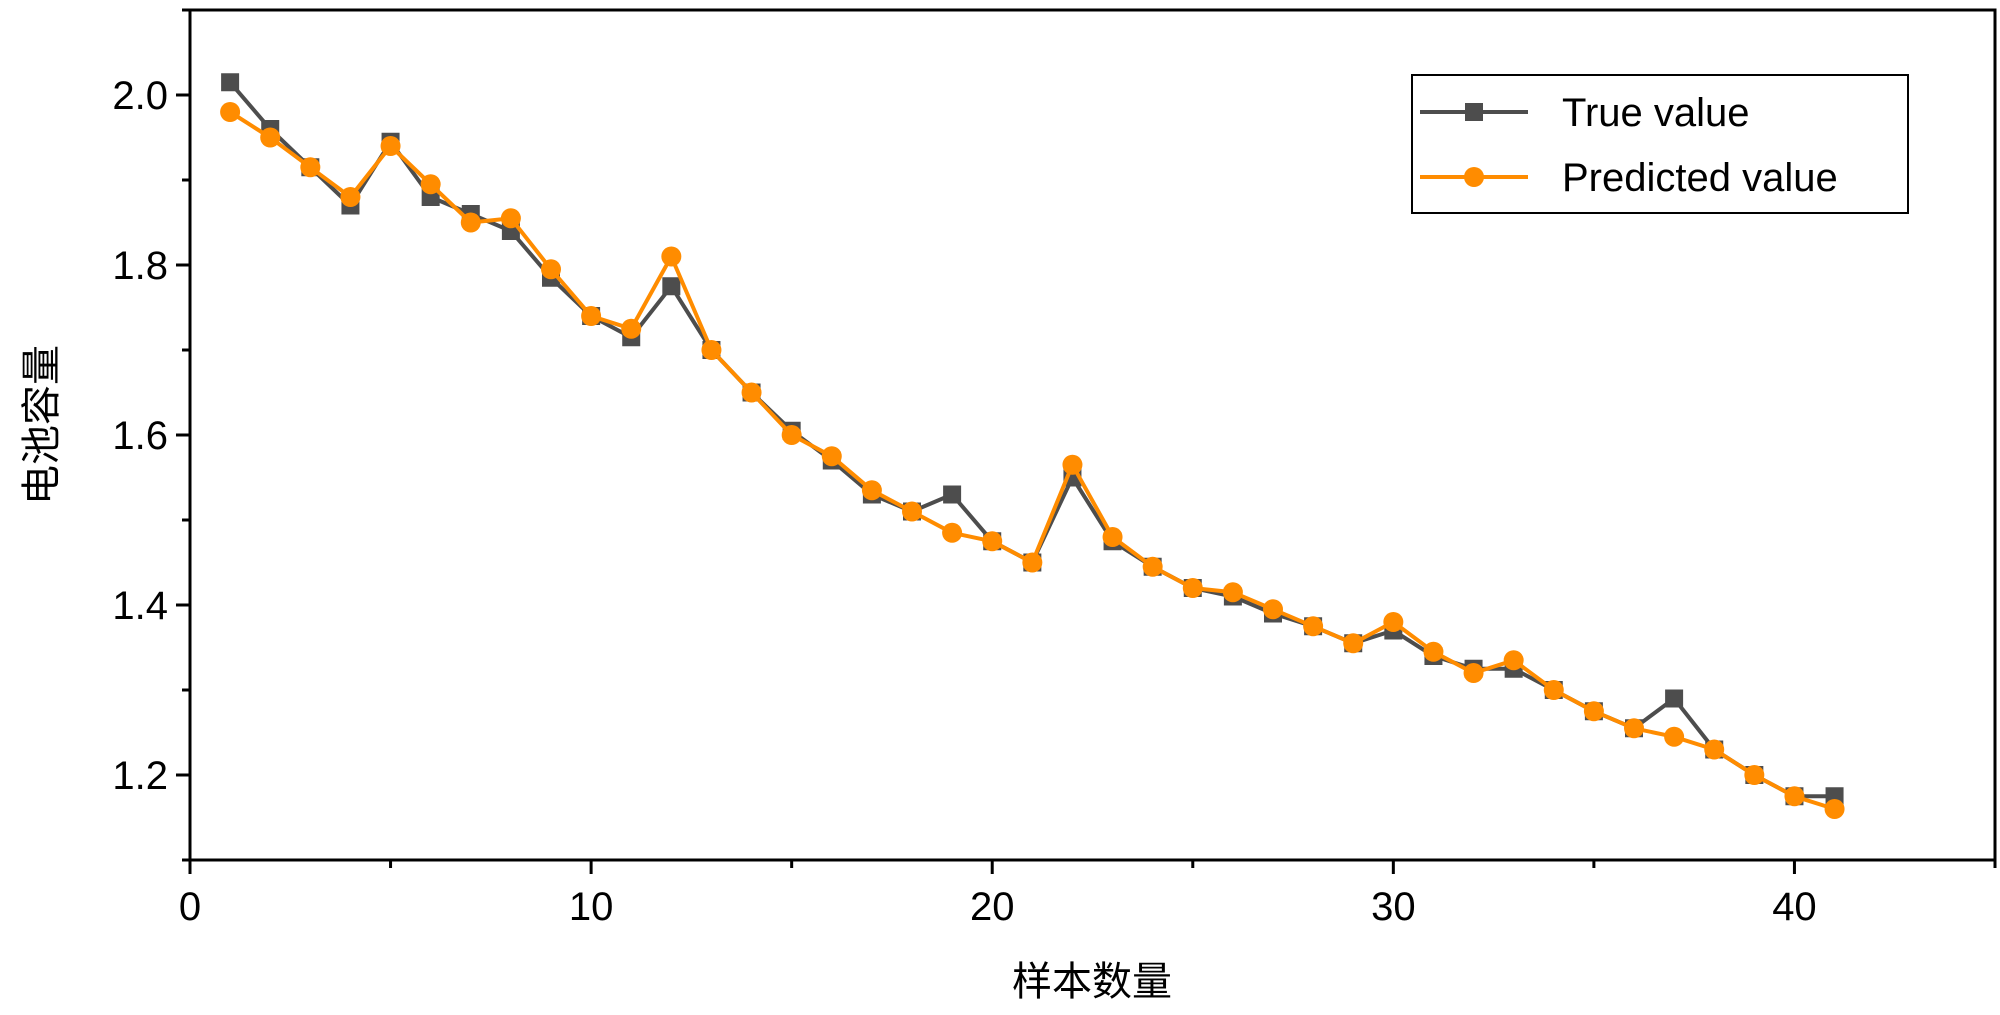  Describe the element at coordinates (1393, 907) in the screenshot. I see `x-tick-label: 30` at that location.